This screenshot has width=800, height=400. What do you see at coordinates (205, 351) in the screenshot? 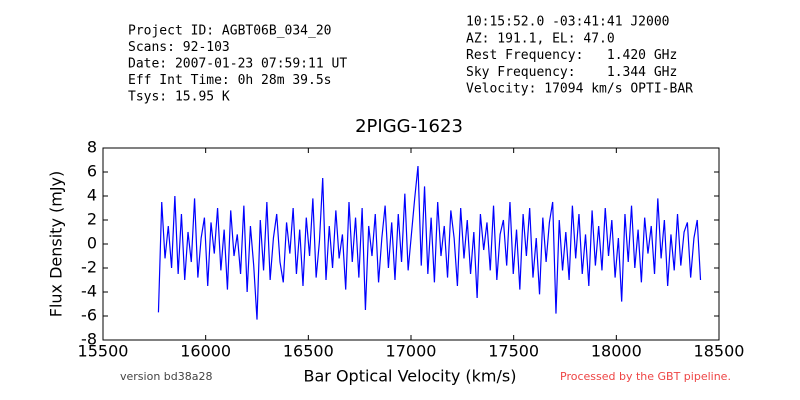
I see `x-tick-label: 16000` at bounding box center [205, 351].